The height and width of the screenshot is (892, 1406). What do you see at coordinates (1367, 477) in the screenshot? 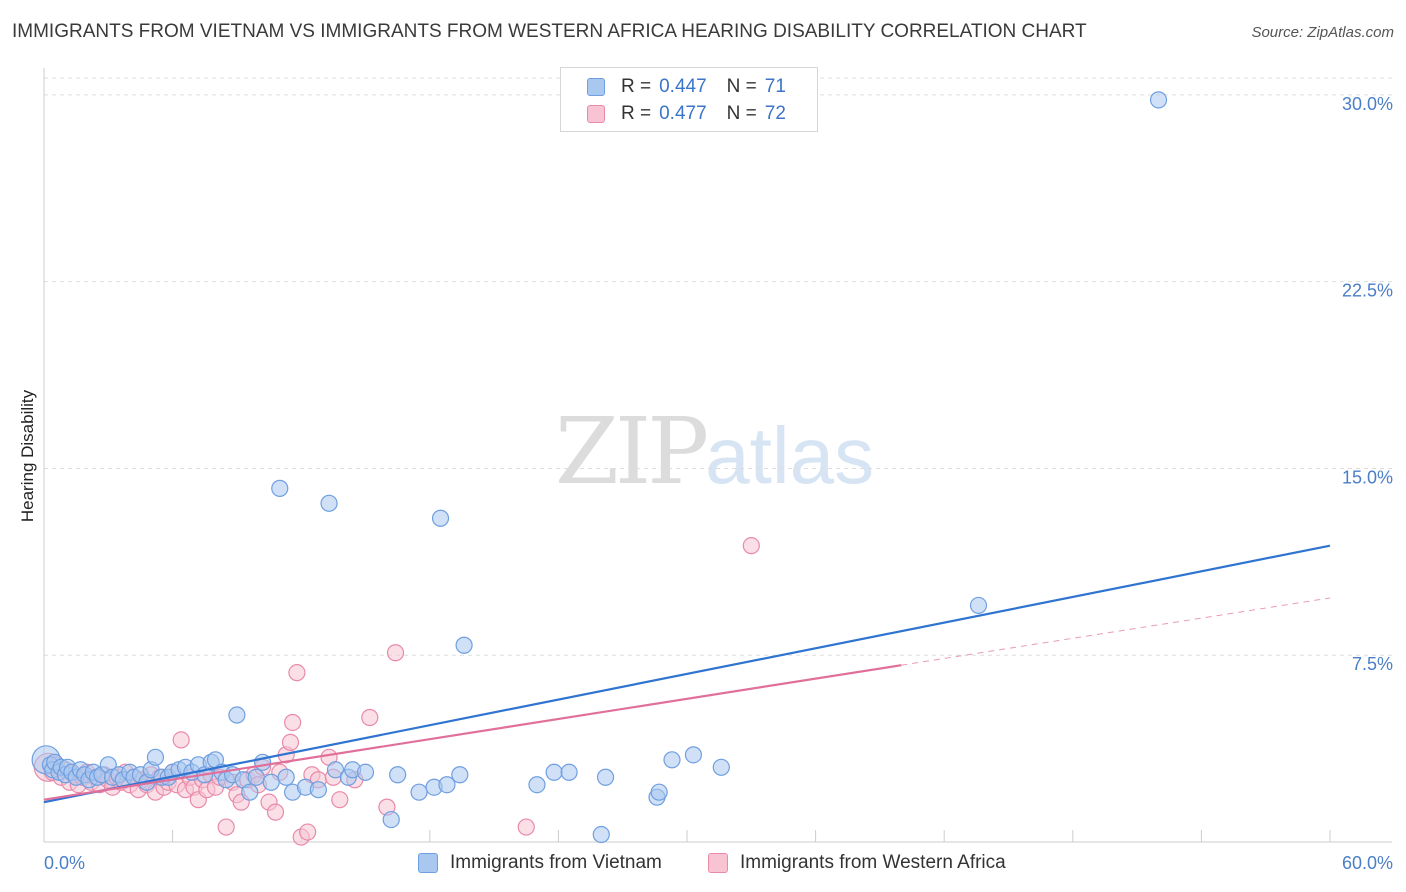
I see `y-tick-label: 15.0%` at bounding box center [1367, 477].